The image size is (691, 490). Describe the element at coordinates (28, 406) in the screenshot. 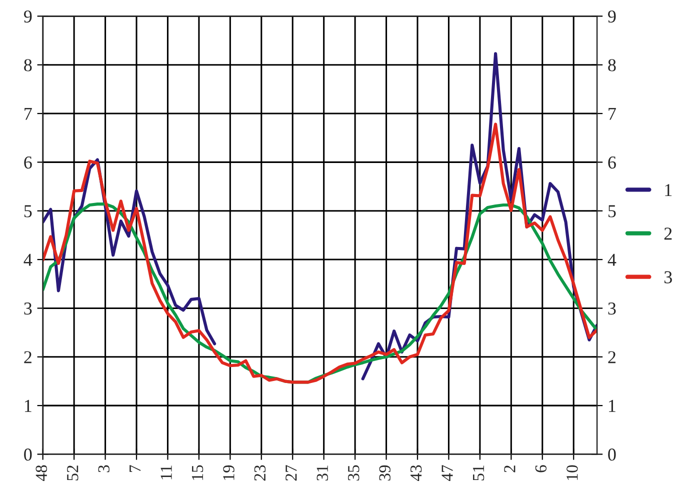

I see `y-tick-label: 1` at that location.